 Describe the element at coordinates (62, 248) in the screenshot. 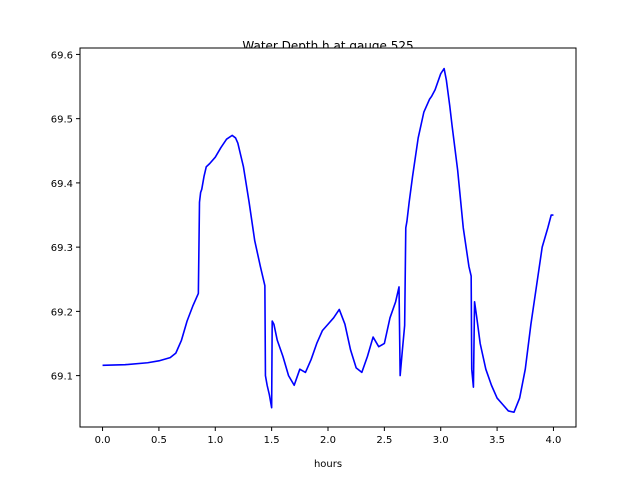

I see `y-tick-label: 69.3` at that location.